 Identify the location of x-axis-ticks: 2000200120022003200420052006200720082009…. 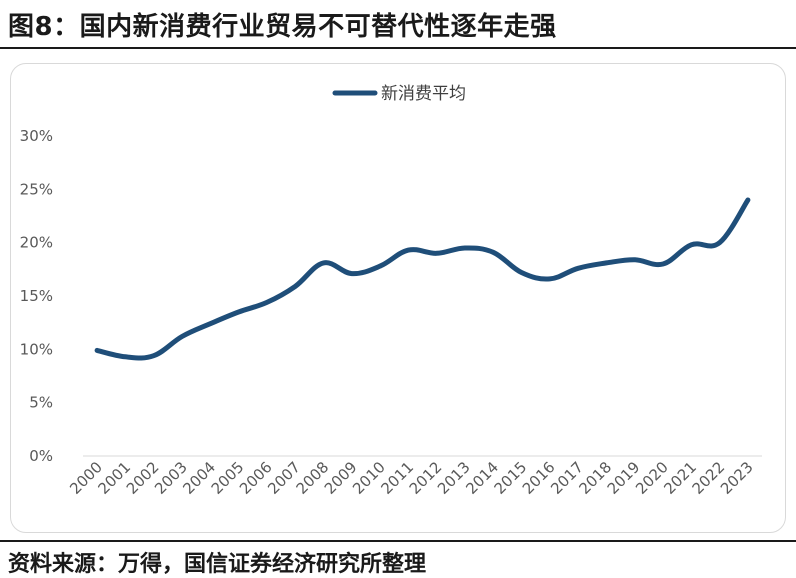
(411, 478).